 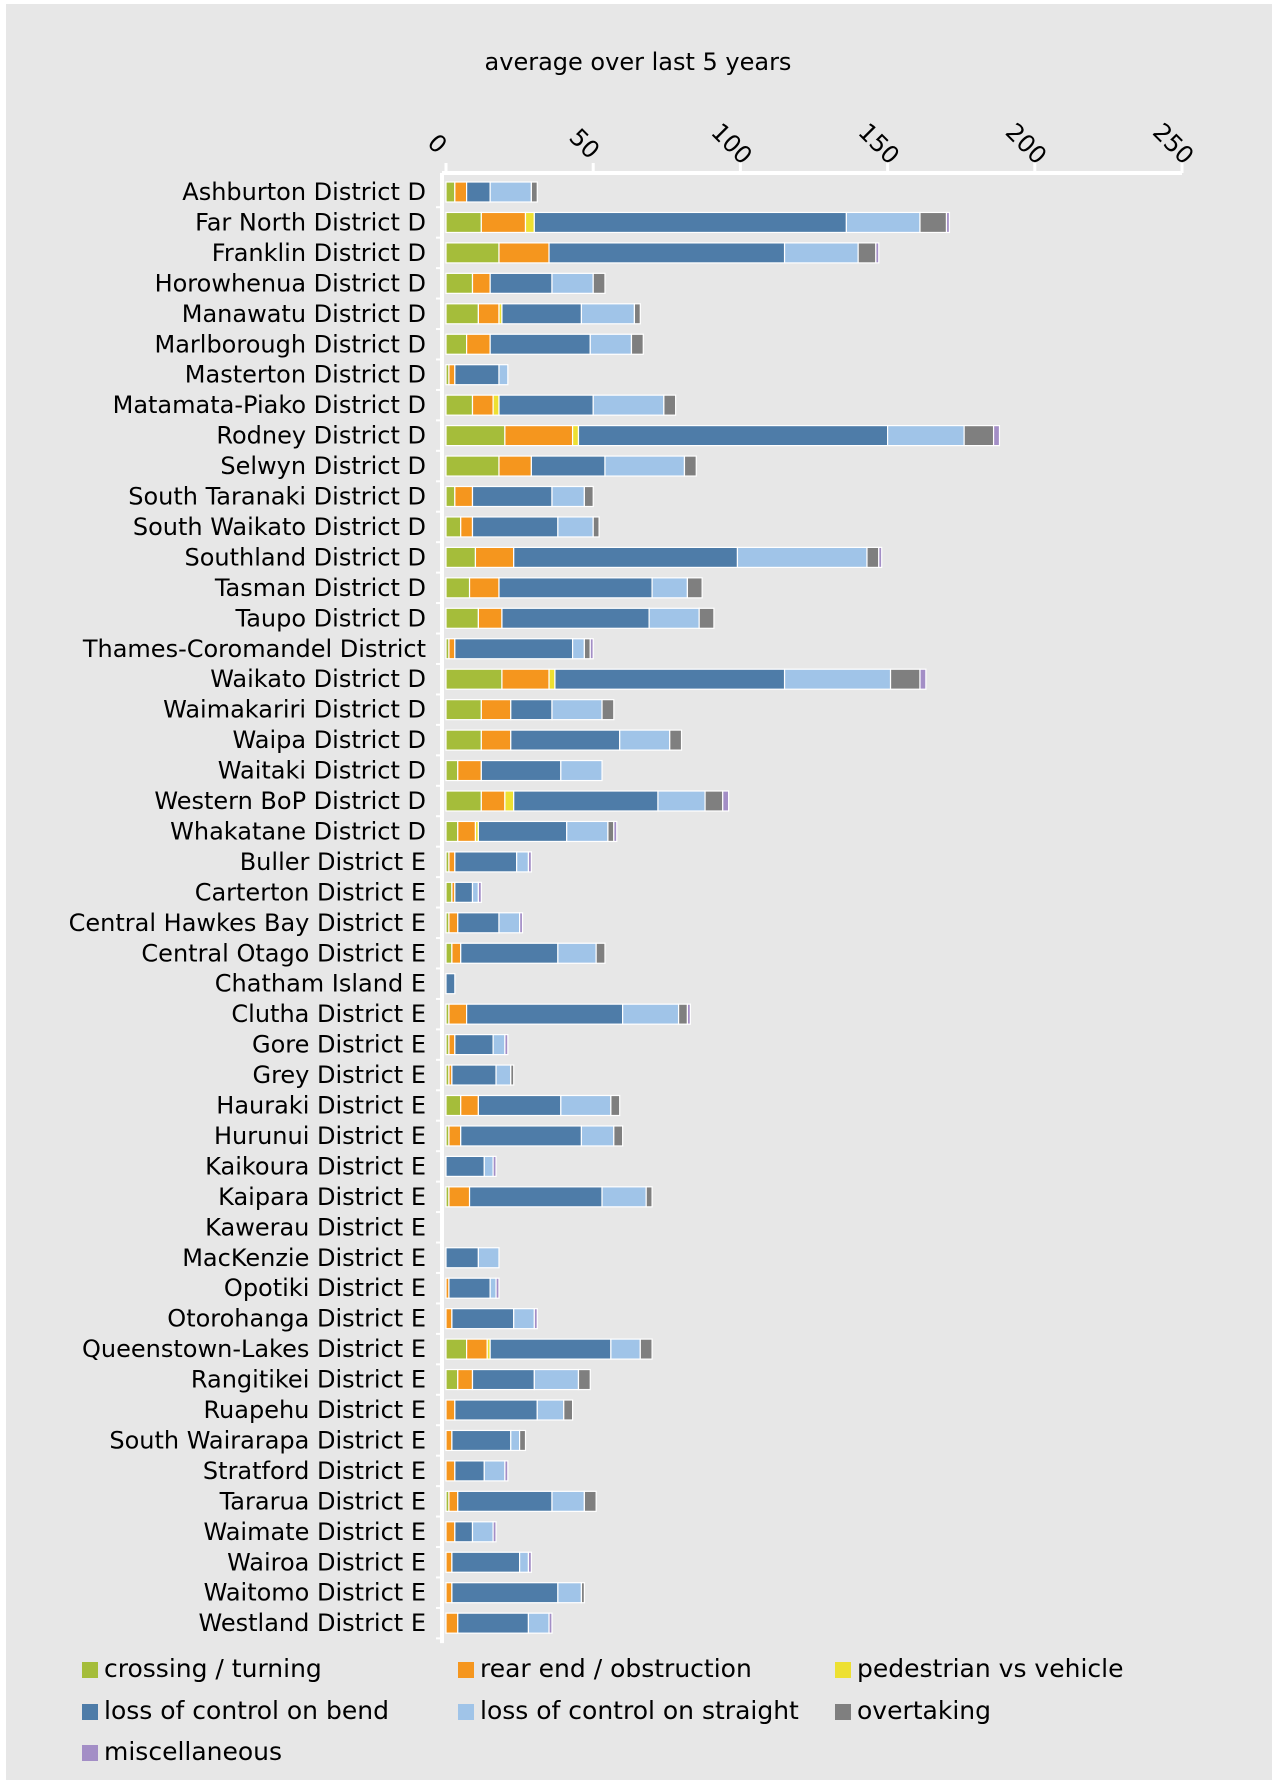 I want to click on category-label: Otorohanga District E, so click(x=296, y=1319).